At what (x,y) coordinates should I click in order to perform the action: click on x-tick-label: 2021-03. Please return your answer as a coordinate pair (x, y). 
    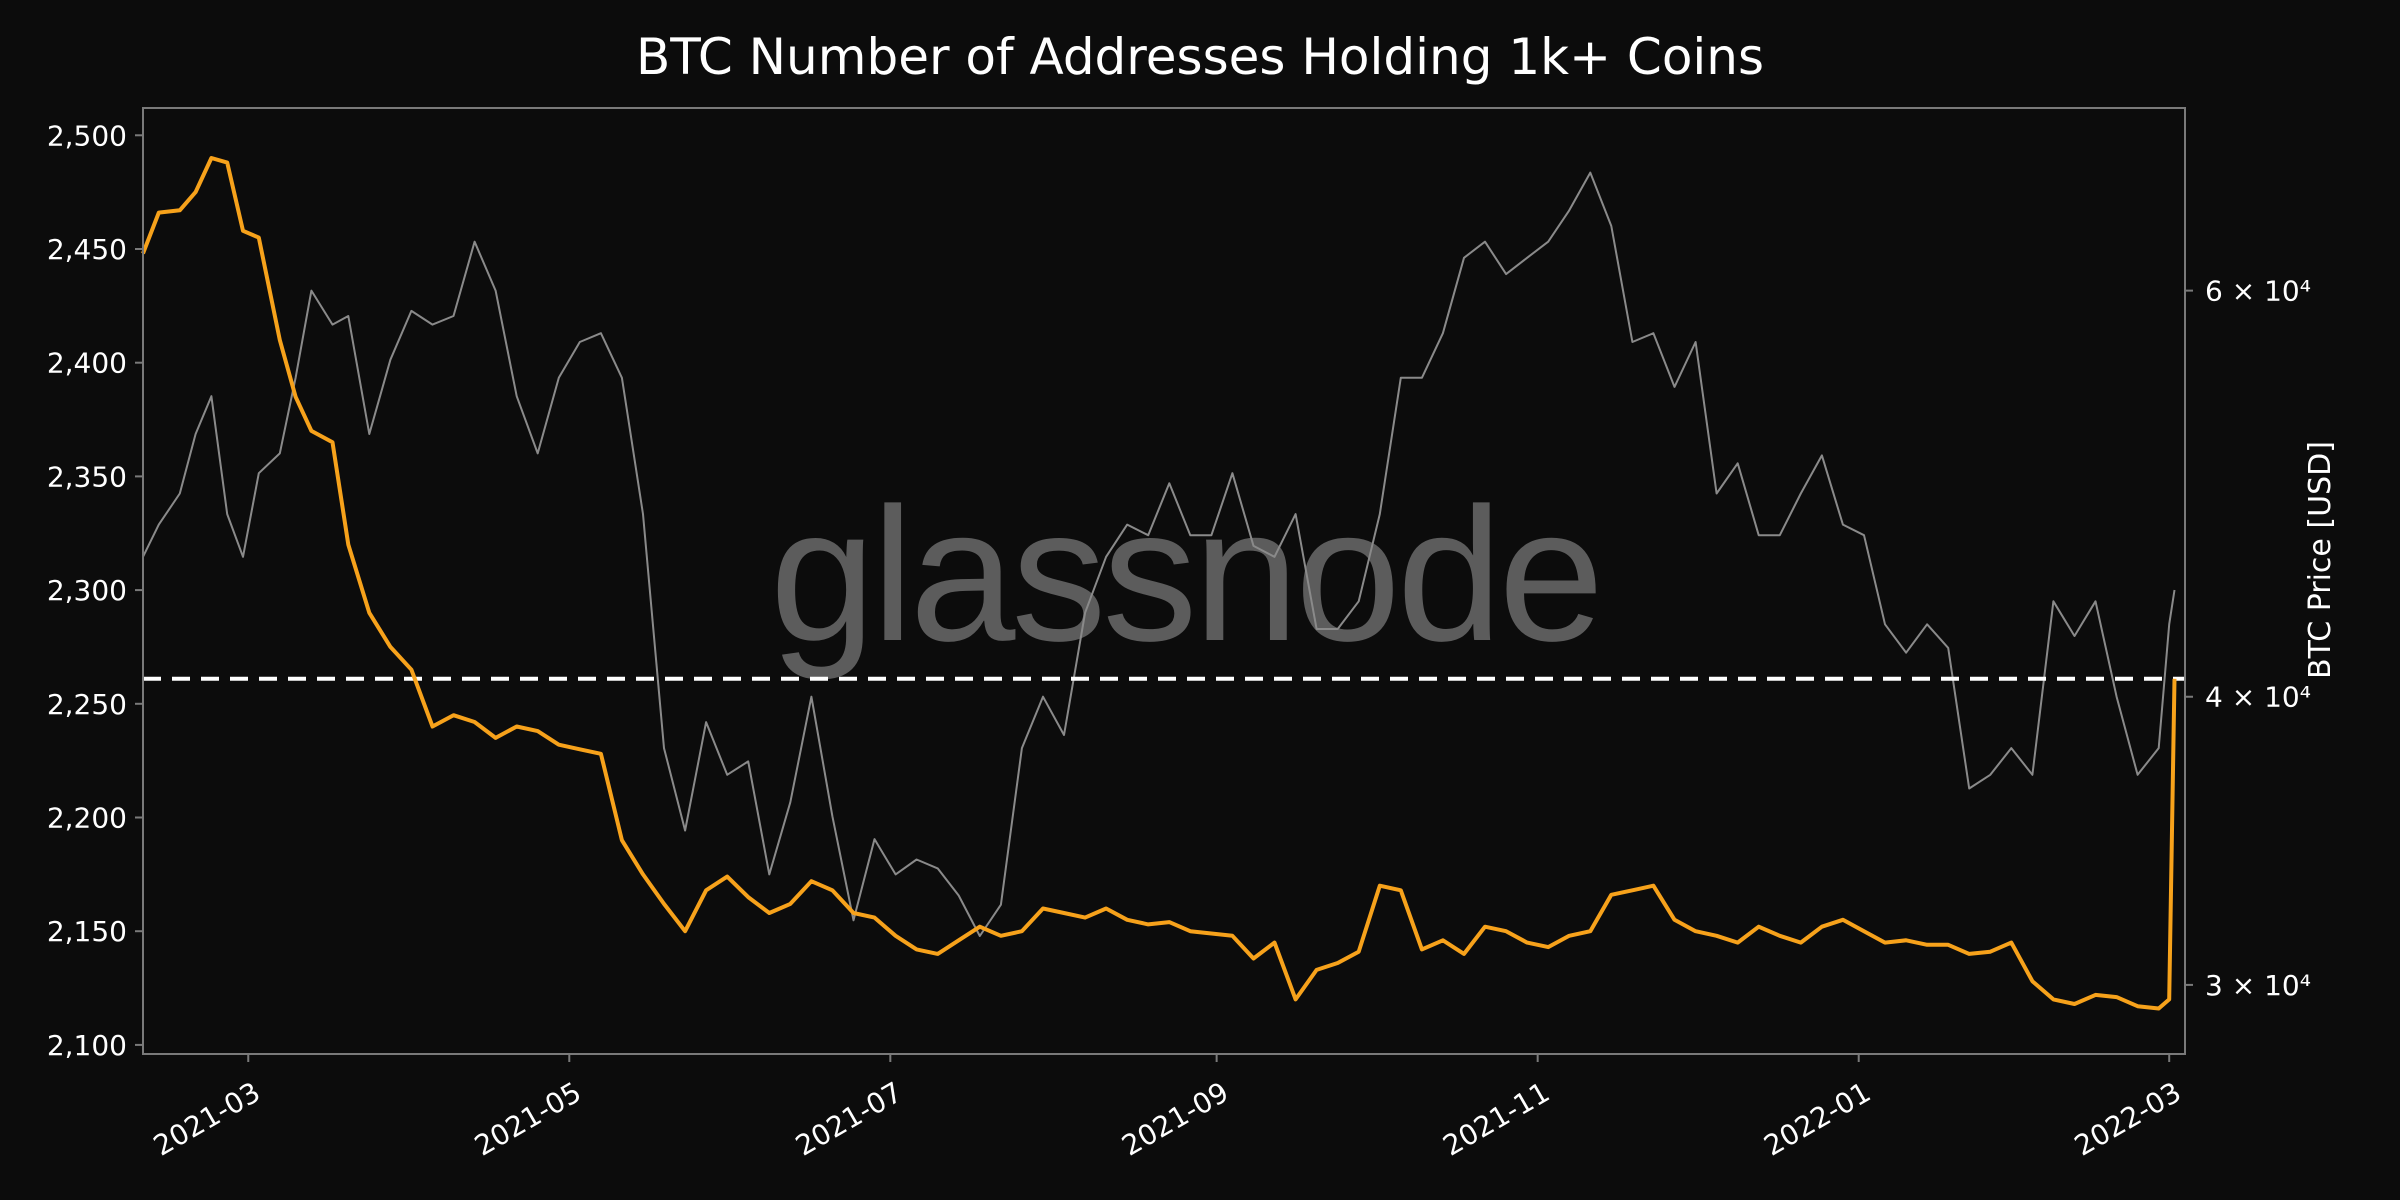
    Looking at the image, I should click on (207, 1118).